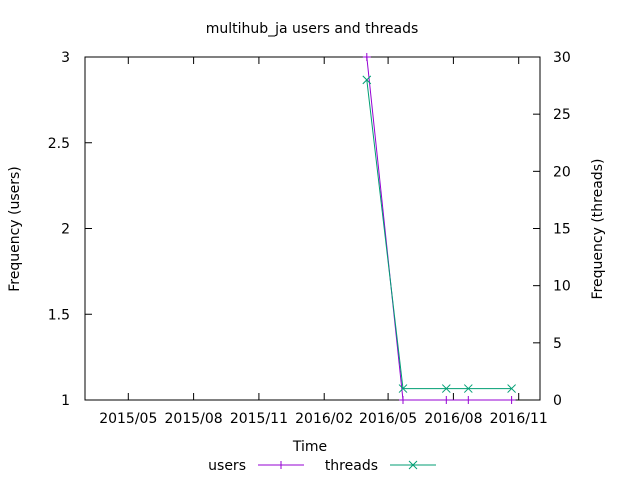 The height and width of the screenshot is (480, 640). Describe the element at coordinates (194, 419) in the screenshot. I see `x-tick-label: 2015/08` at that location.